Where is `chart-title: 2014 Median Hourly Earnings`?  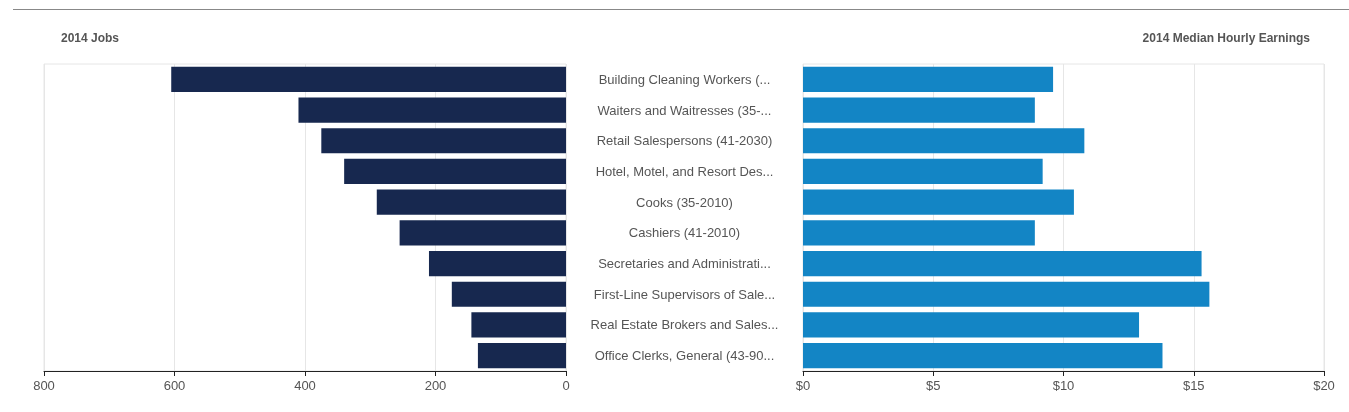
chart-title: 2014 Median Hourly Earnings is located at coordinates (1226, 38).